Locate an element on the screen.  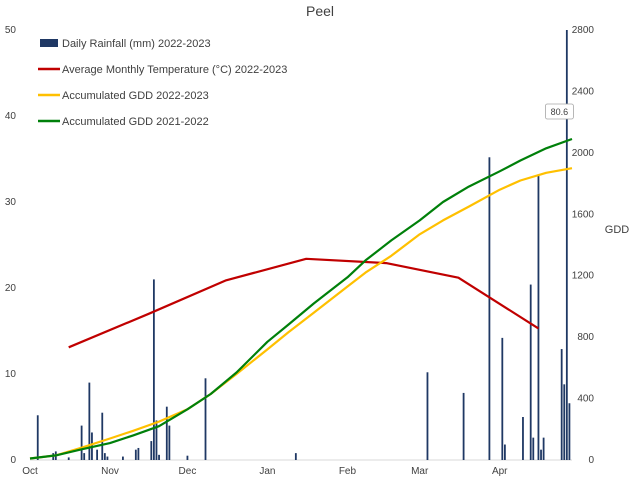
x-tick-label: Jan is located at coordinates (267, 471).